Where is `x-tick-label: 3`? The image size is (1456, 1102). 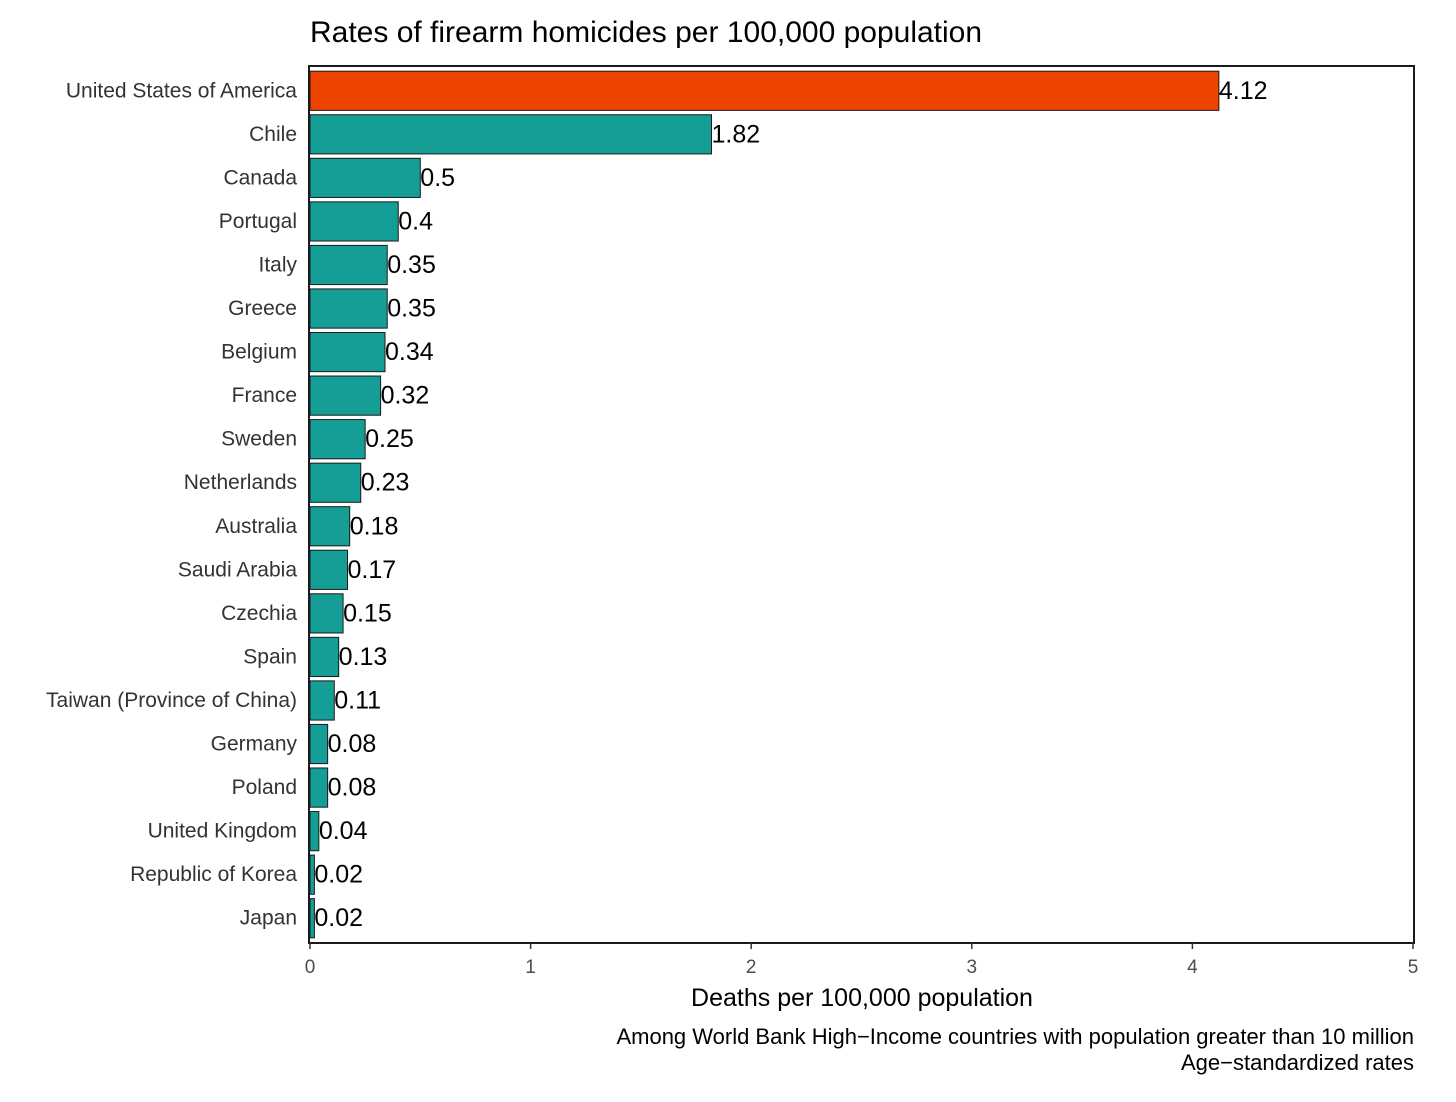 x-tick-label: 3 is located at coordinates (972, 967).